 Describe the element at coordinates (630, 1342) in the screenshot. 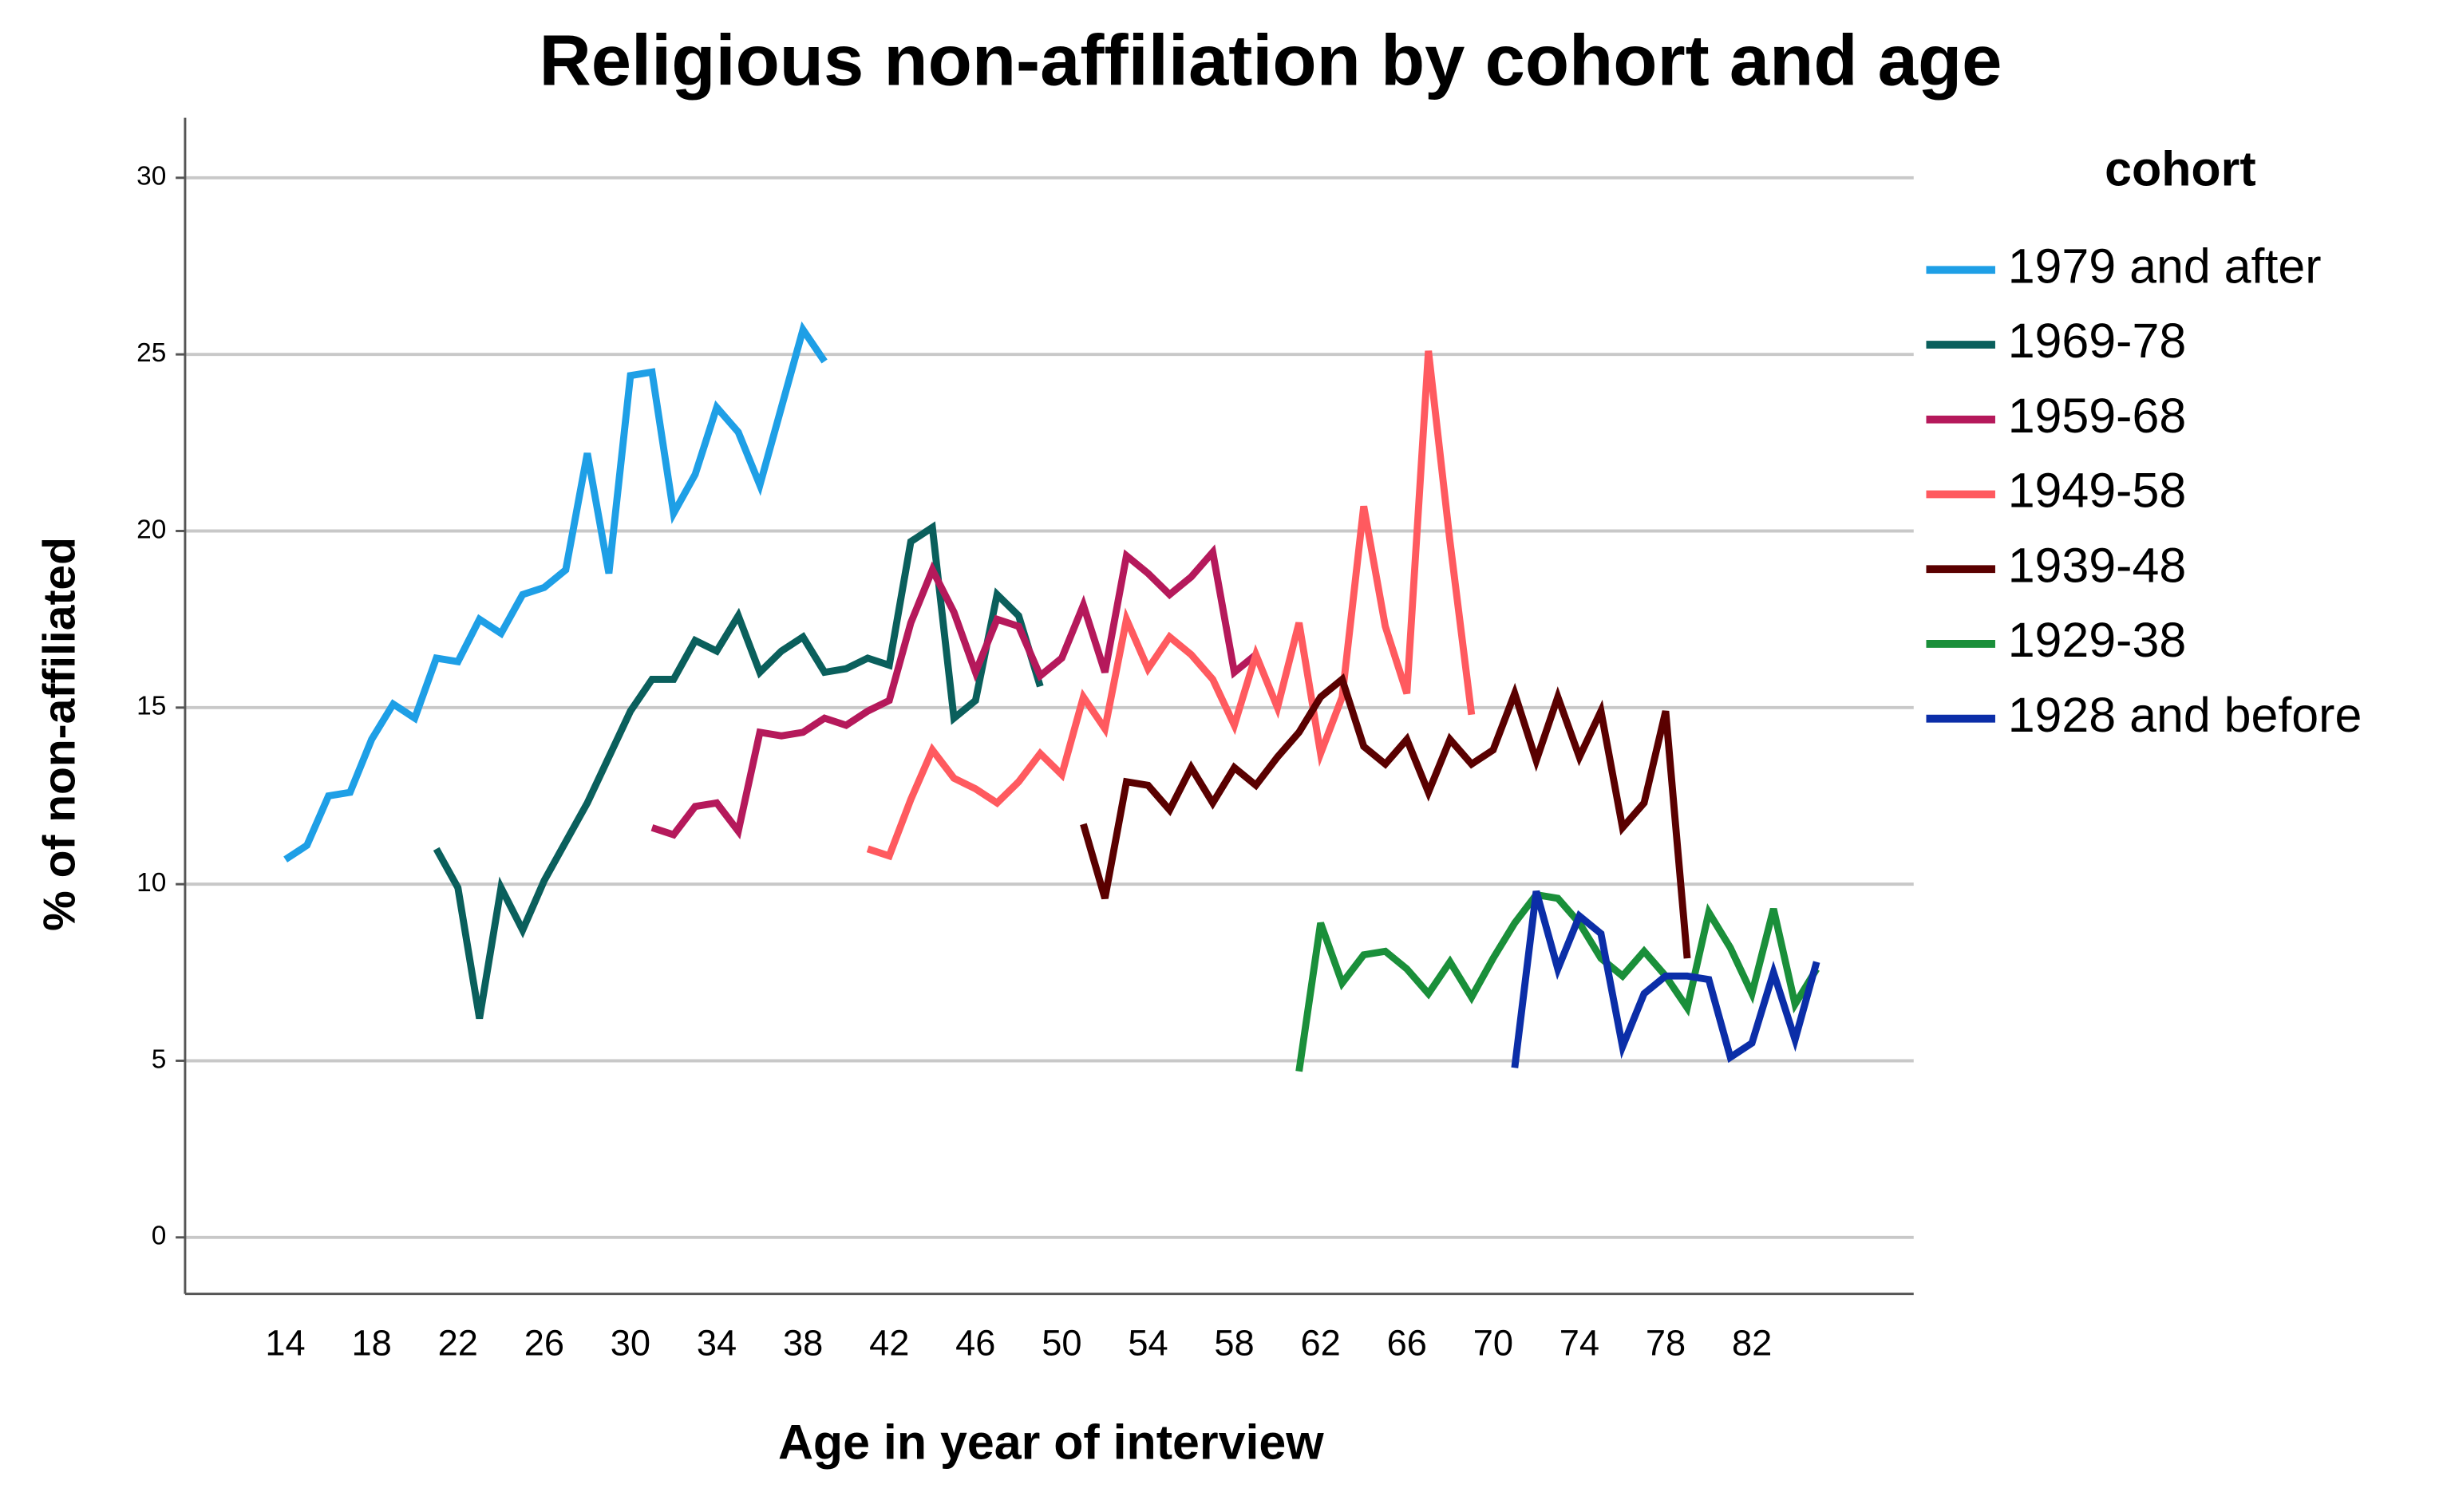

I see `x-tick-label: 30` at that location.